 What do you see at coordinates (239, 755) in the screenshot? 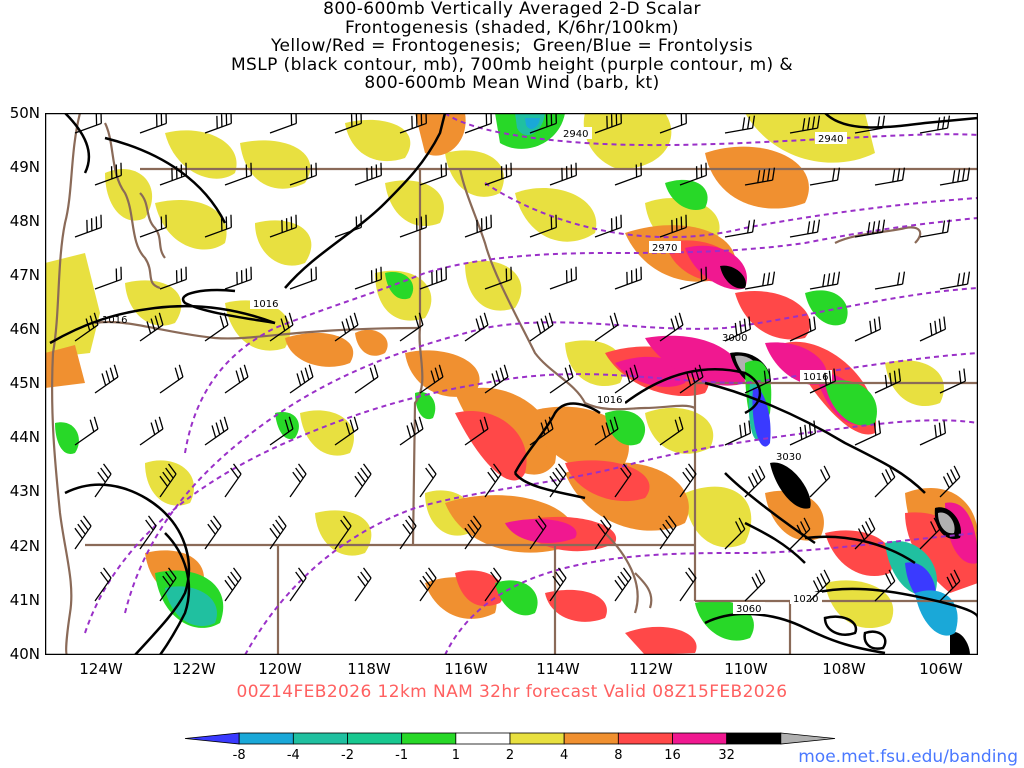
I see `colorbar-label: -8` at bounding box center [239, 755].